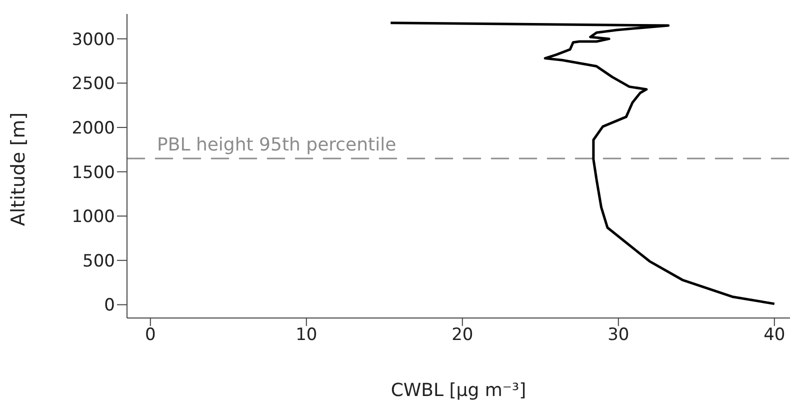 This screenshot has width=793, height=404. Describe the element at coordinates (307, 335) in the screenshot. I see `x-tick-label: 10` at that location.